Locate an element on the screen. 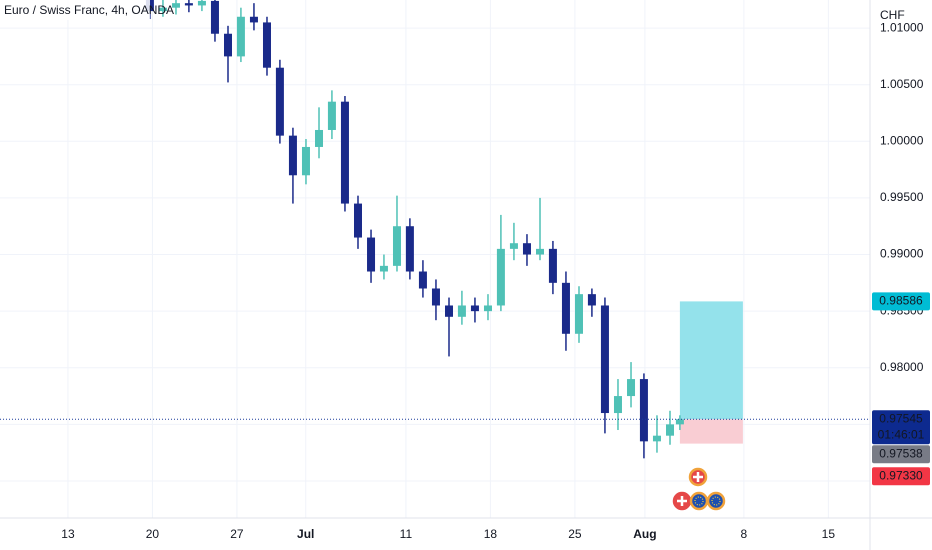  stop-label: 0.97330 is located at coordinates (901, 475).